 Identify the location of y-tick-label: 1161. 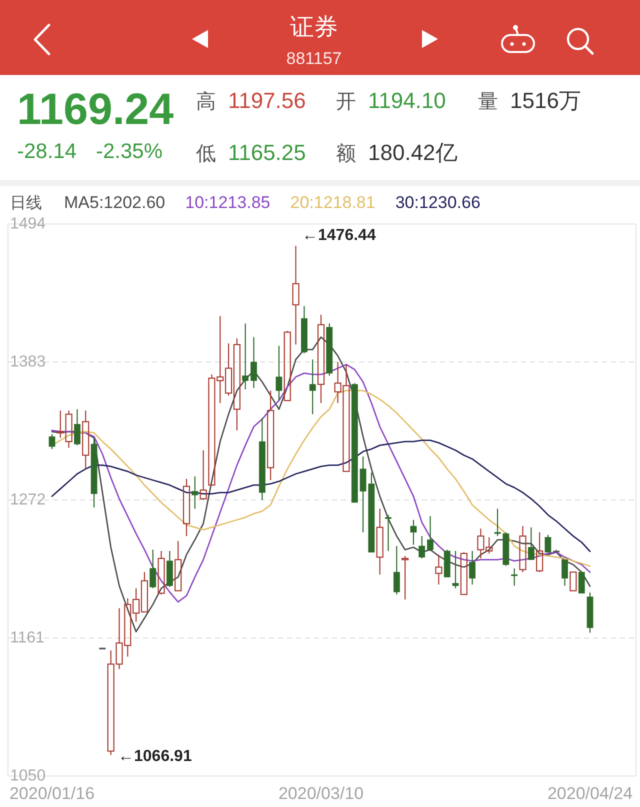
(27, 638).